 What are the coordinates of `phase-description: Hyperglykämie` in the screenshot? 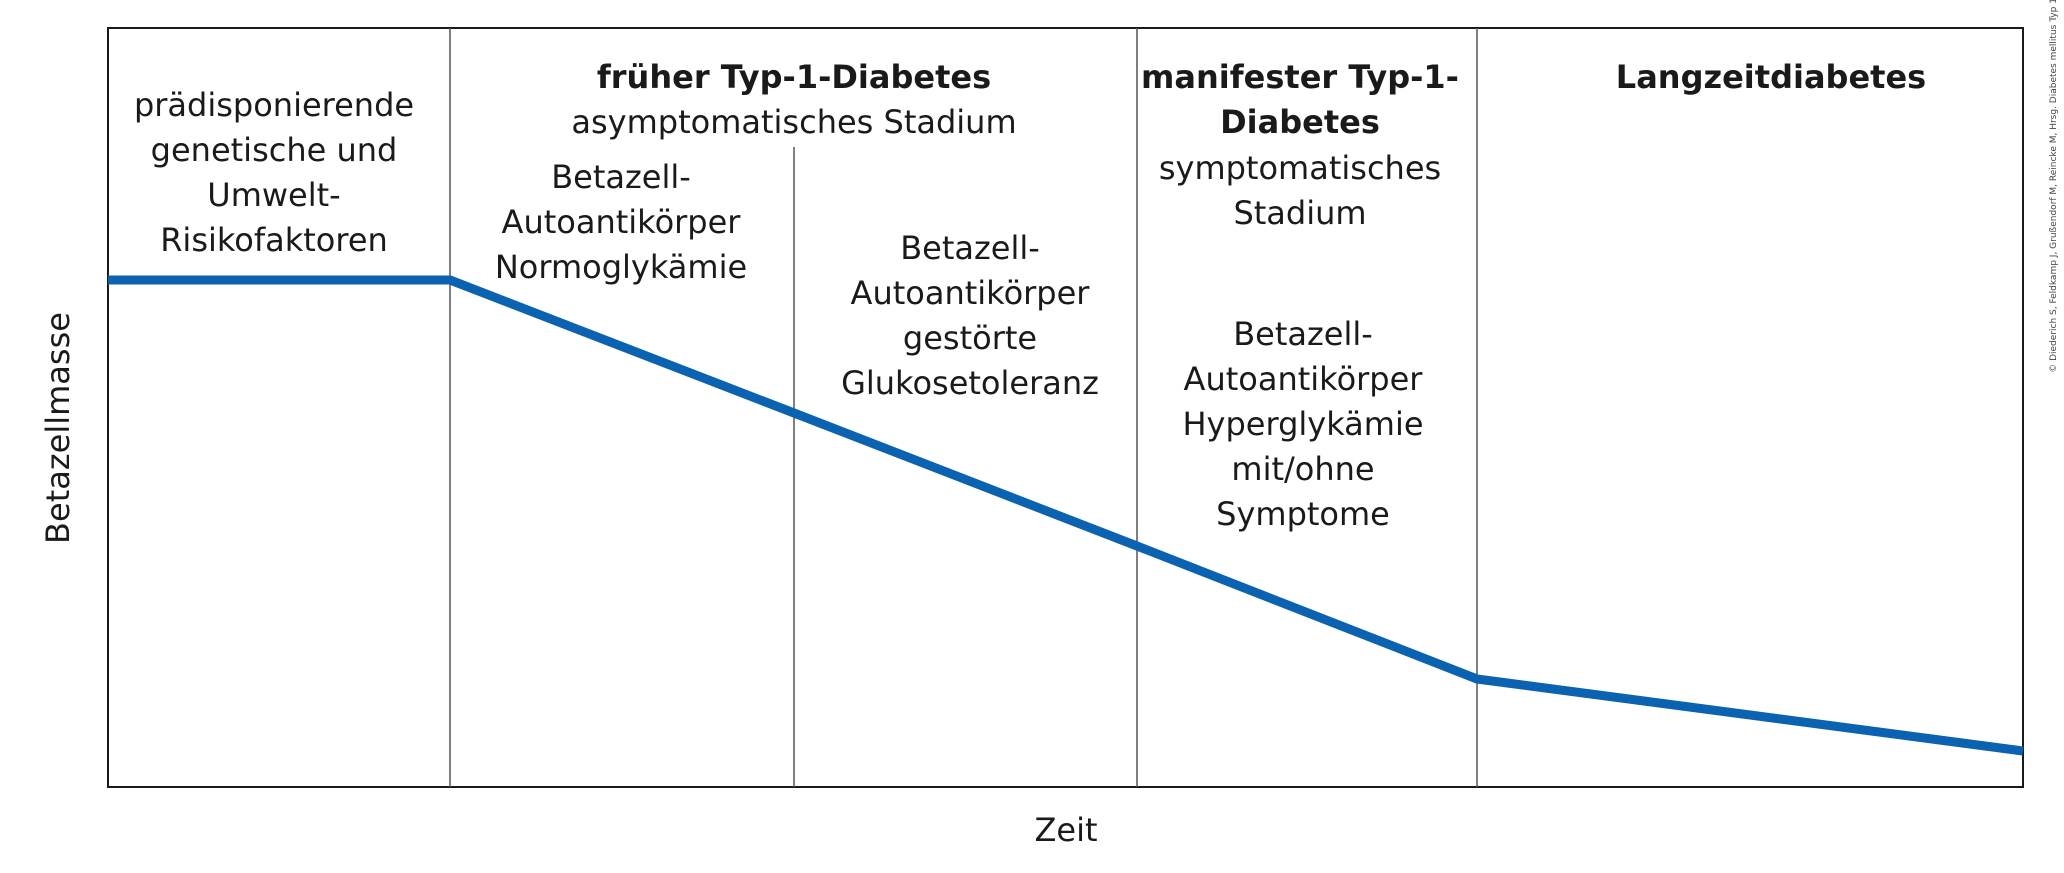 It's located at (1302, 424).